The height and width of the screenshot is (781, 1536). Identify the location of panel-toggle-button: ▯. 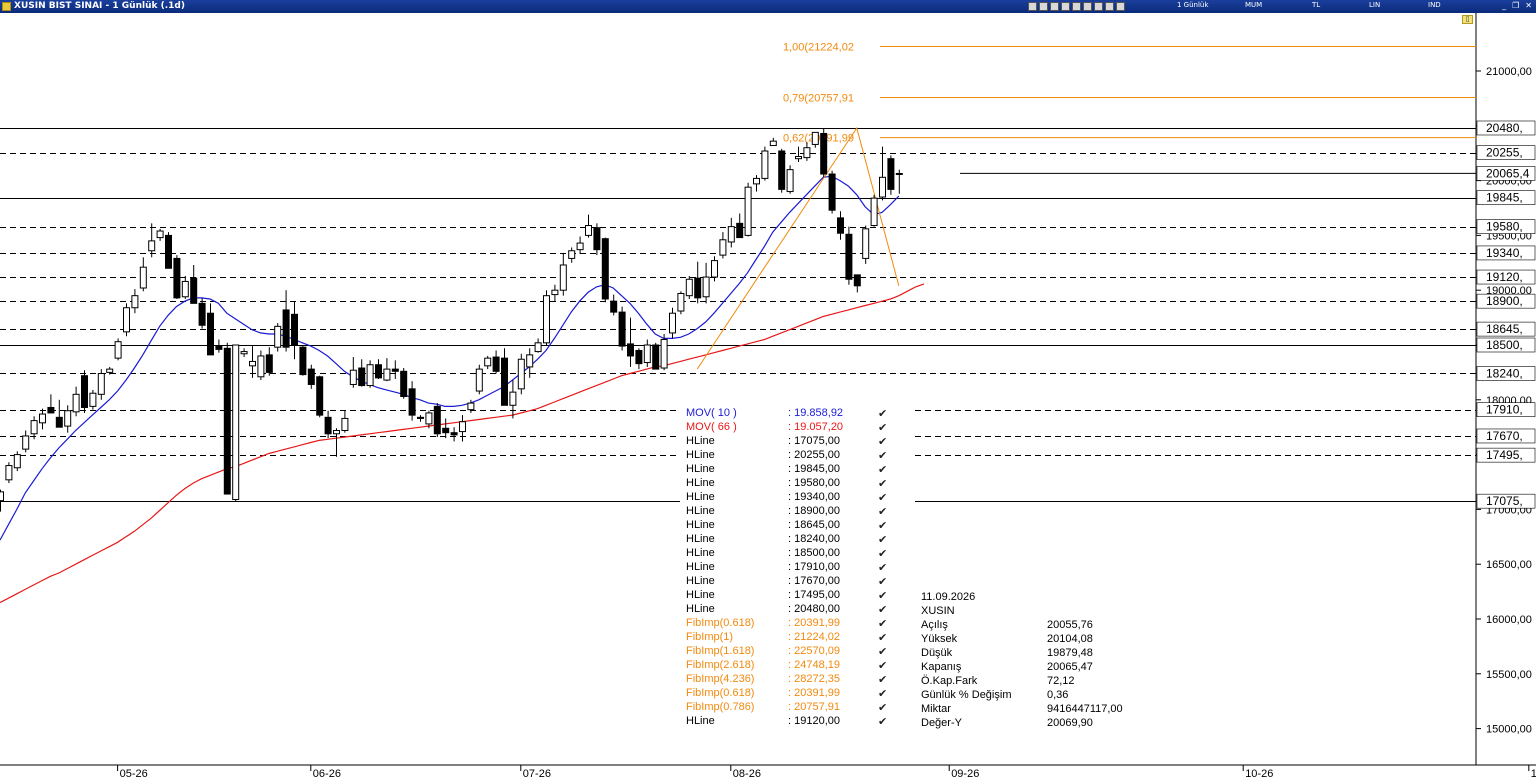
(1467, 19).